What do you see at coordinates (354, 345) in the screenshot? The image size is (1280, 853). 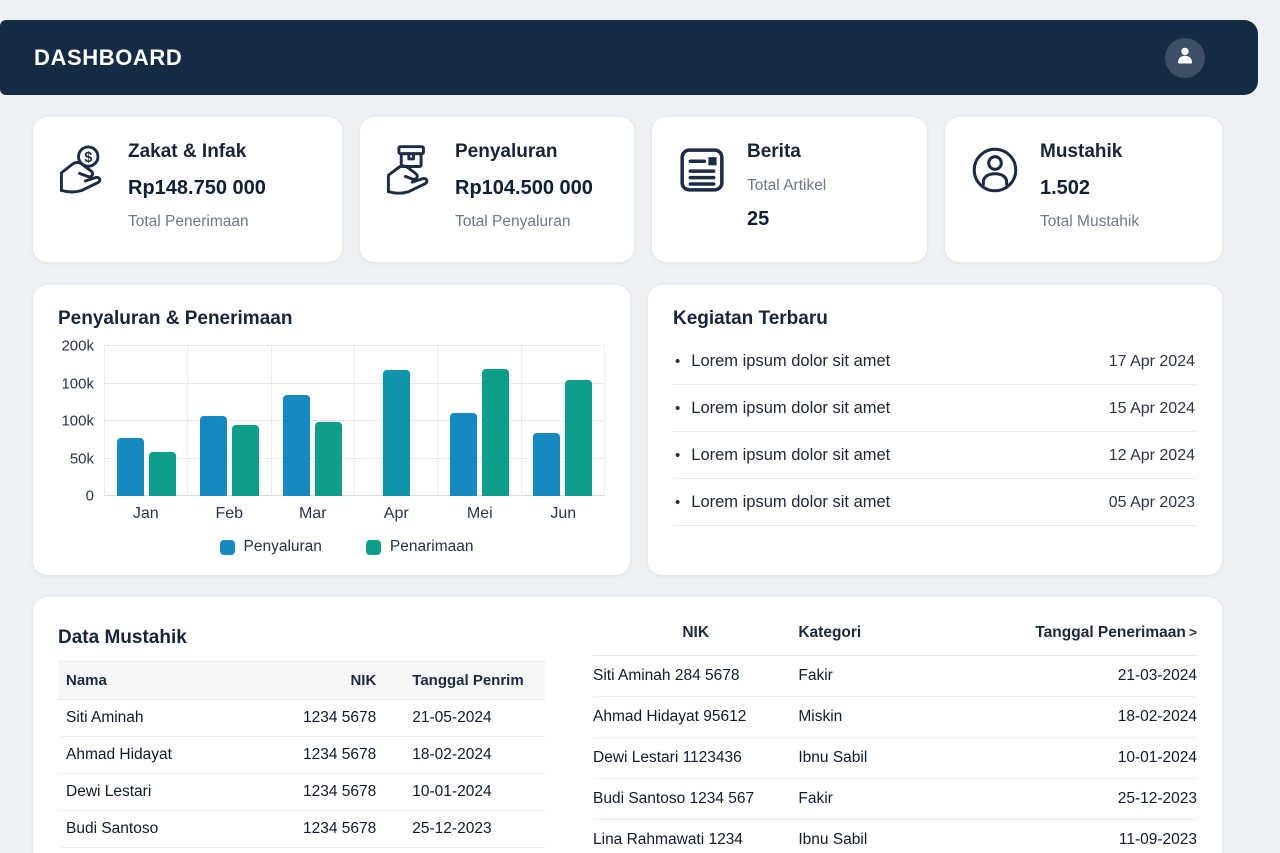 I see `gridline` at bounding box center [354, 345].